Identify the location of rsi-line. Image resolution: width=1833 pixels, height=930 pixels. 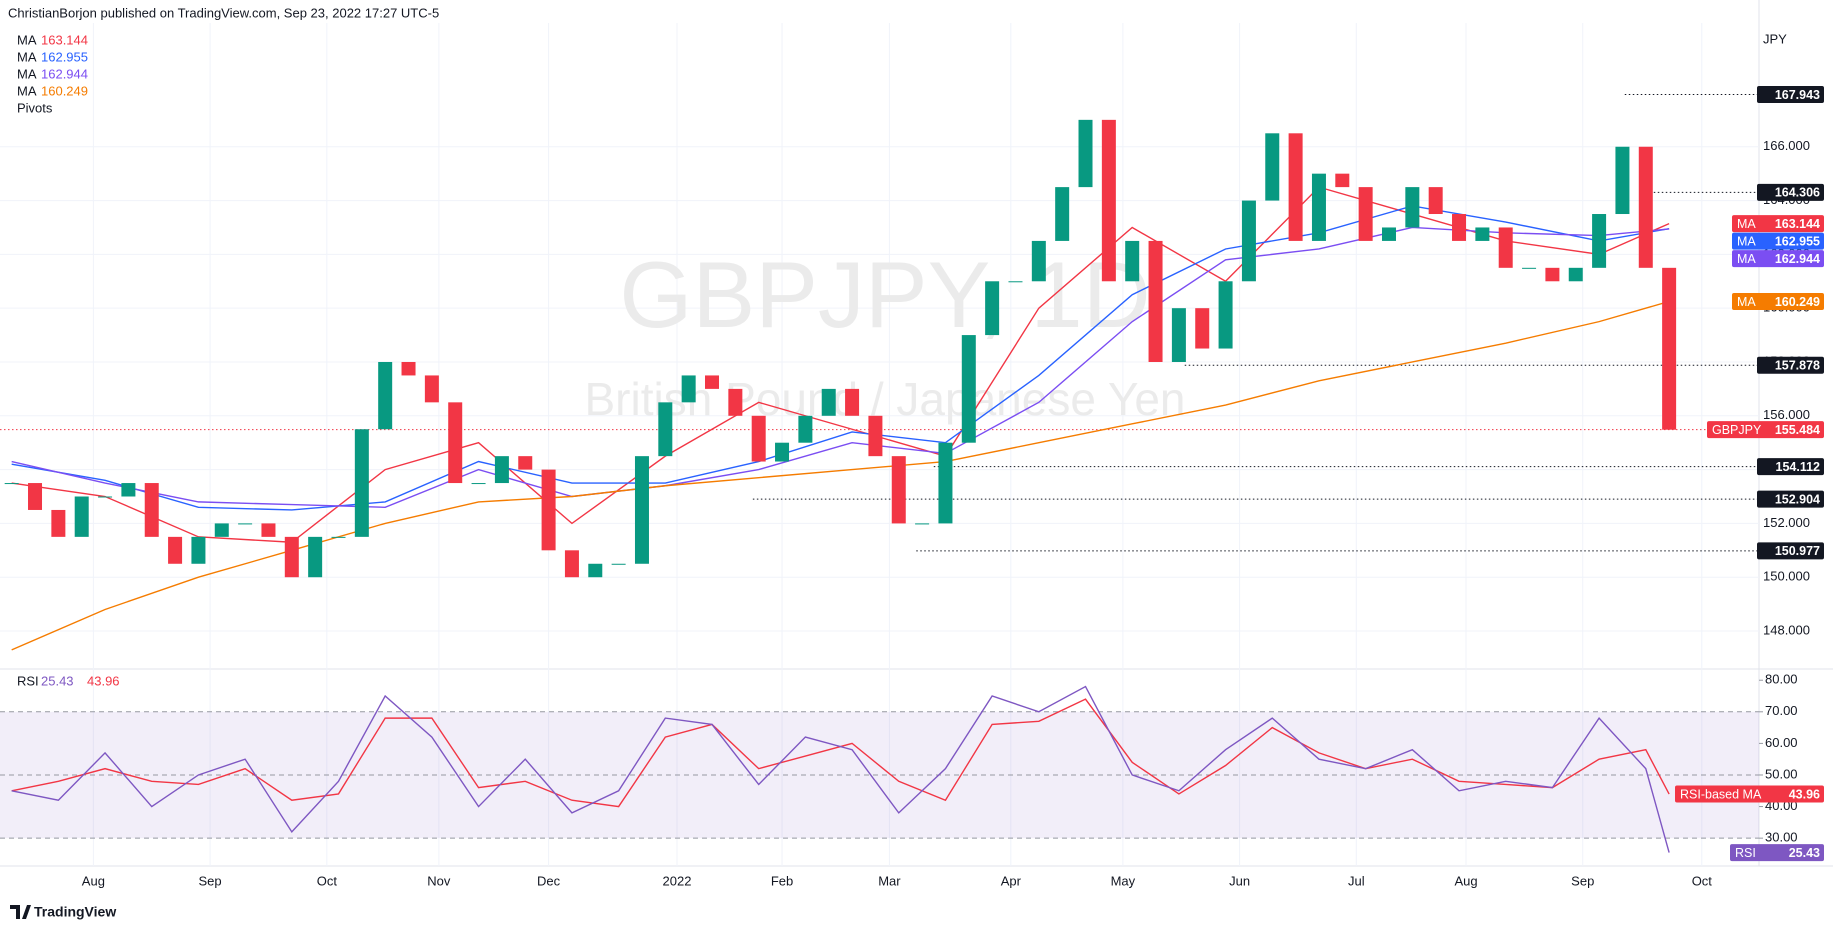
(840, 753).